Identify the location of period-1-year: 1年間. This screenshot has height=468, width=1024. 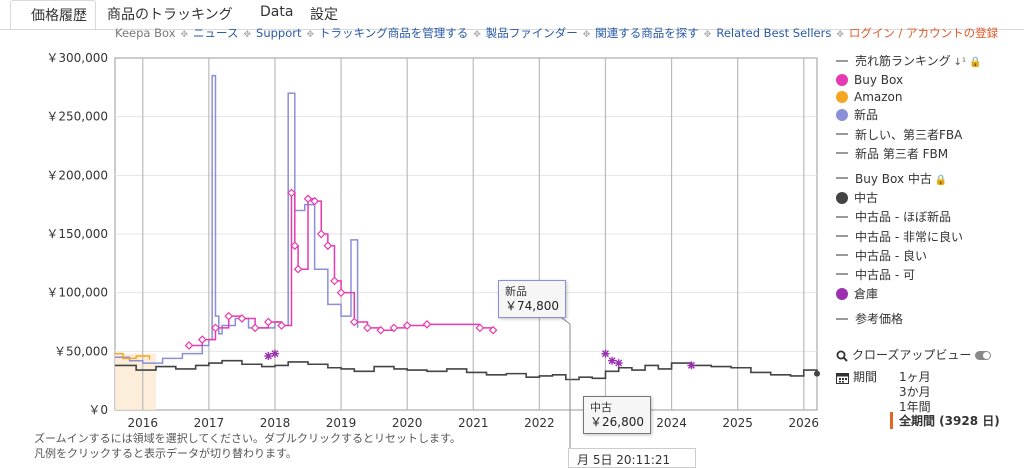
(915, 407).